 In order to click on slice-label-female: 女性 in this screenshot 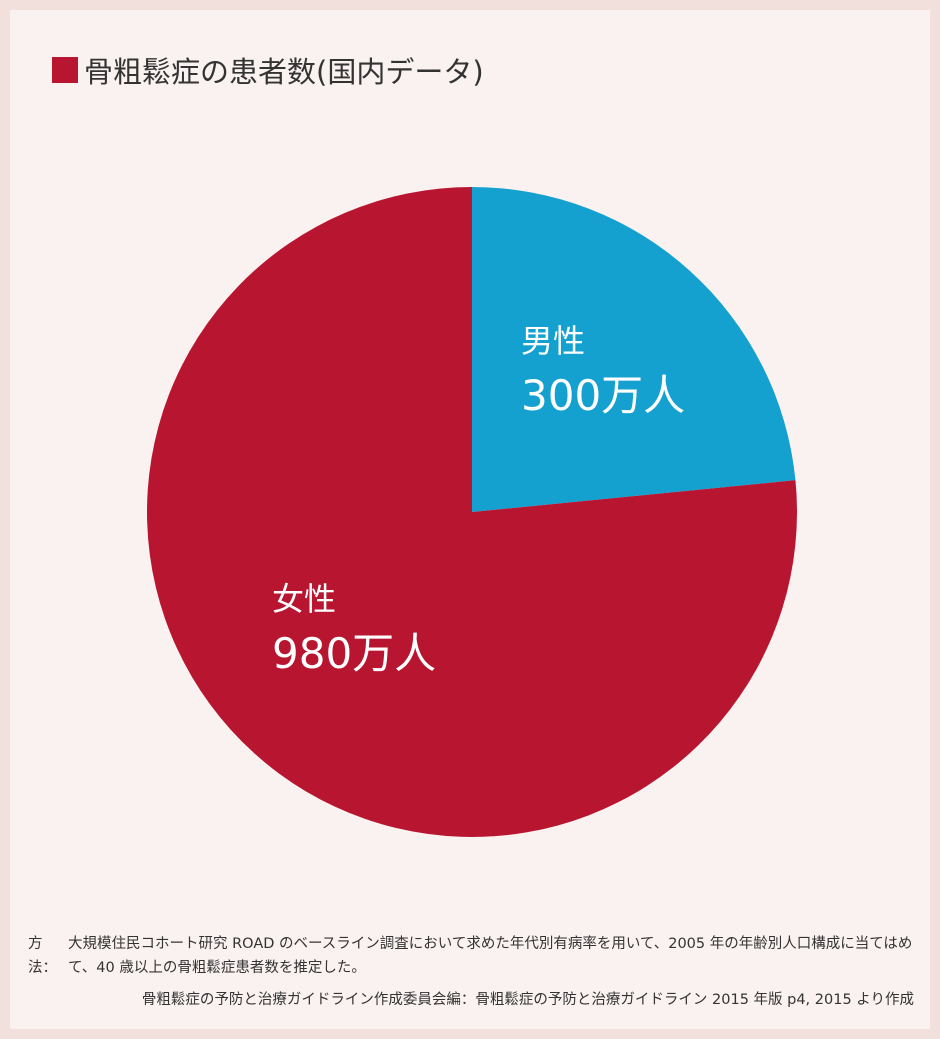, I will do `click(304, 599)`.